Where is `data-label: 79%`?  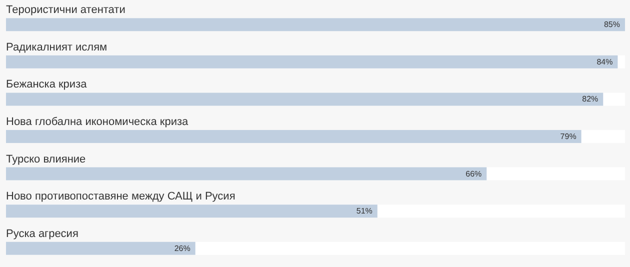
data-label: 79% is located at coordinates (568, 136).